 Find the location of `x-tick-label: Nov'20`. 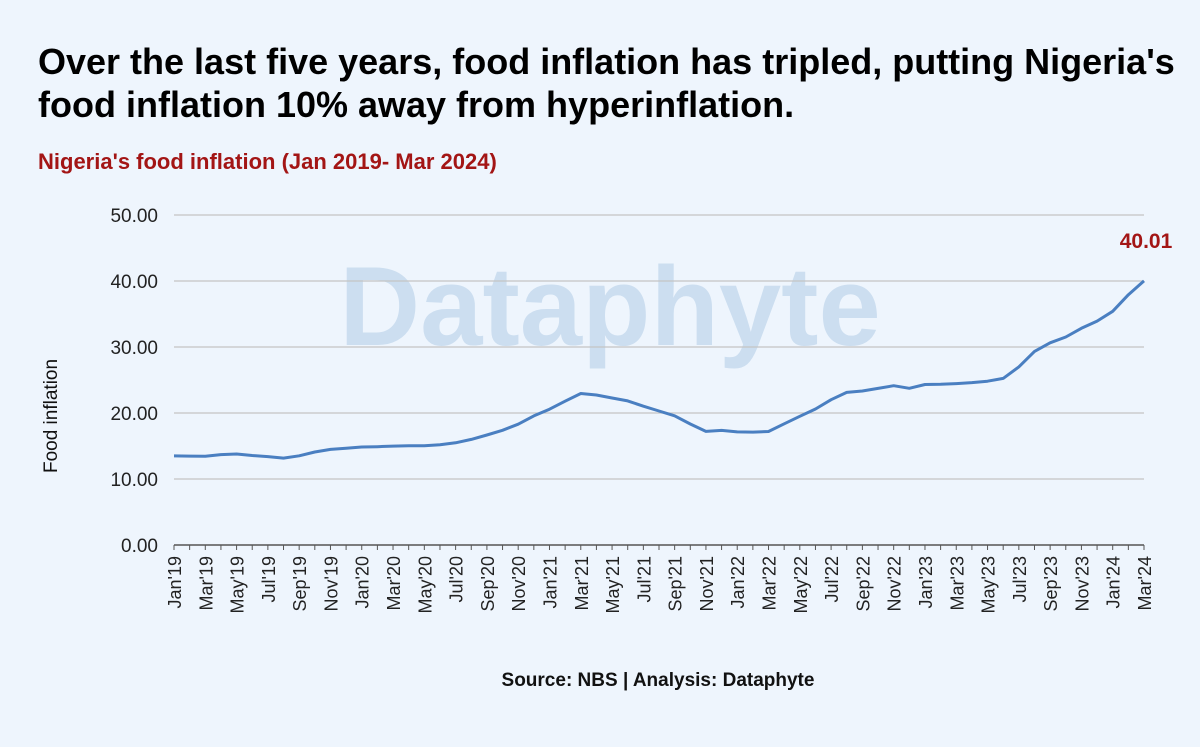

x-tick-label: Nov'20 is located at coordinates (519, 583).